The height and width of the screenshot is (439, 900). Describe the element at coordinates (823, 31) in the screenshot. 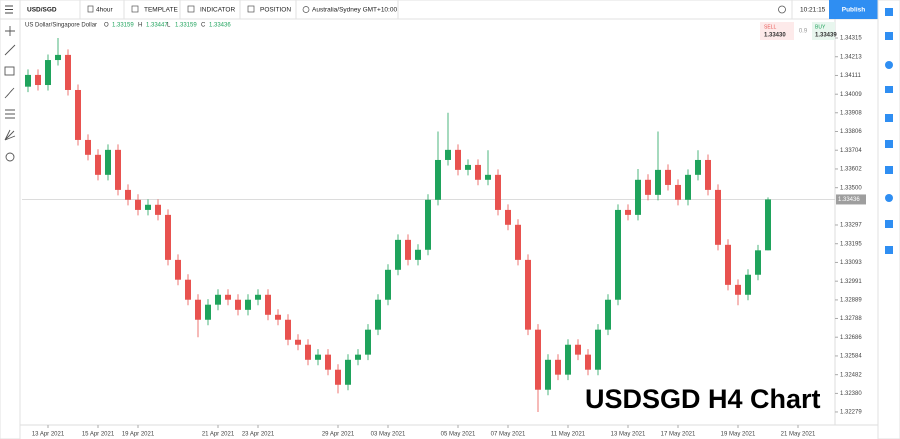

I see `buy-box` at that location.